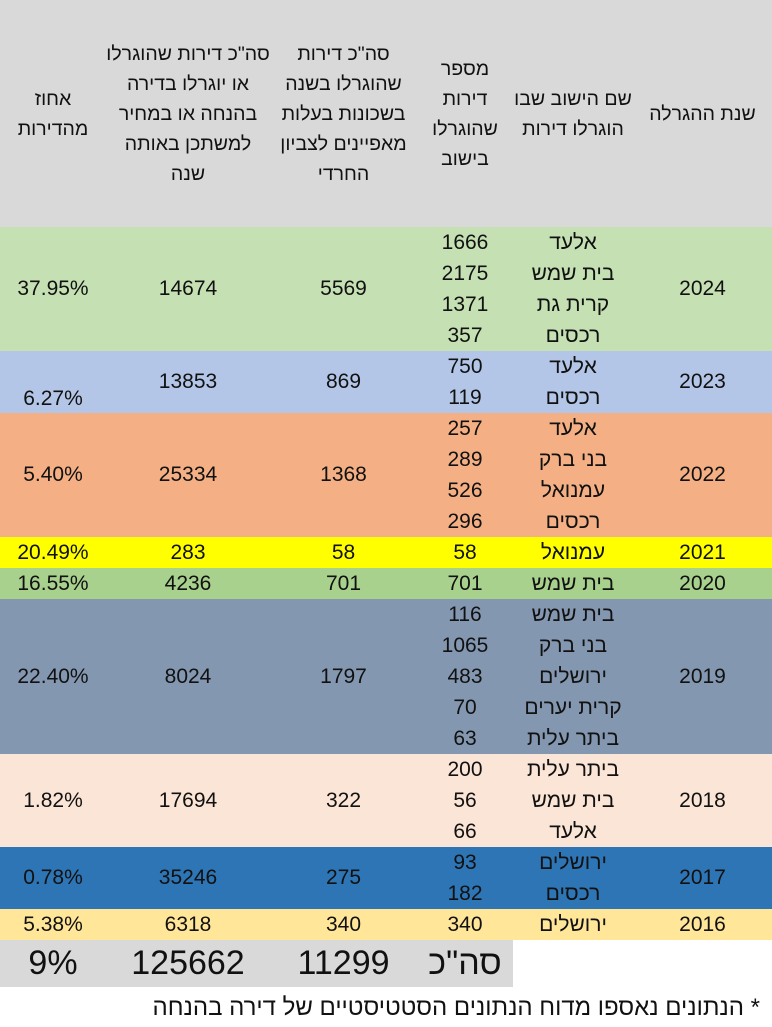  I want to click on year-cell: 2020, so click(702, 583).